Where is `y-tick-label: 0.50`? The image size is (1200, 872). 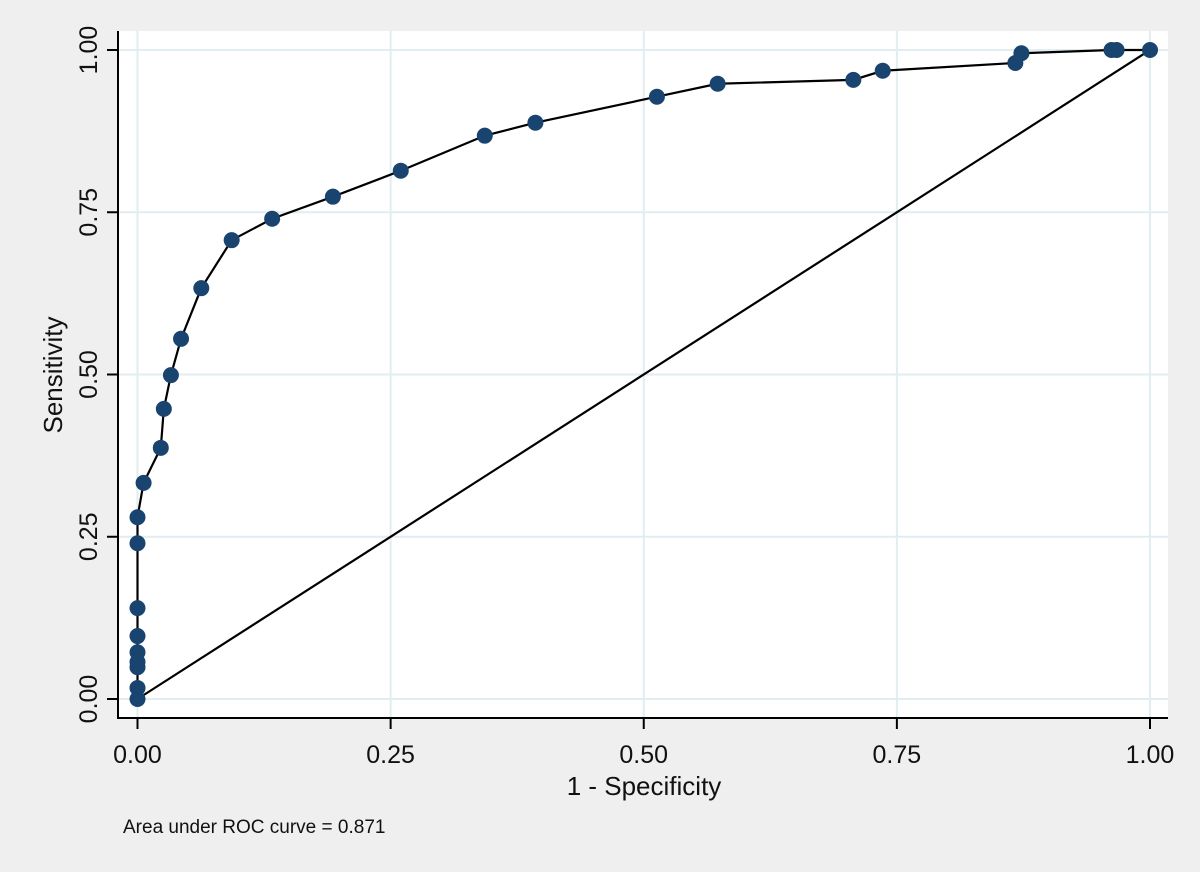
y-tick-label: 0.50 is located at coordinates (89, 374).